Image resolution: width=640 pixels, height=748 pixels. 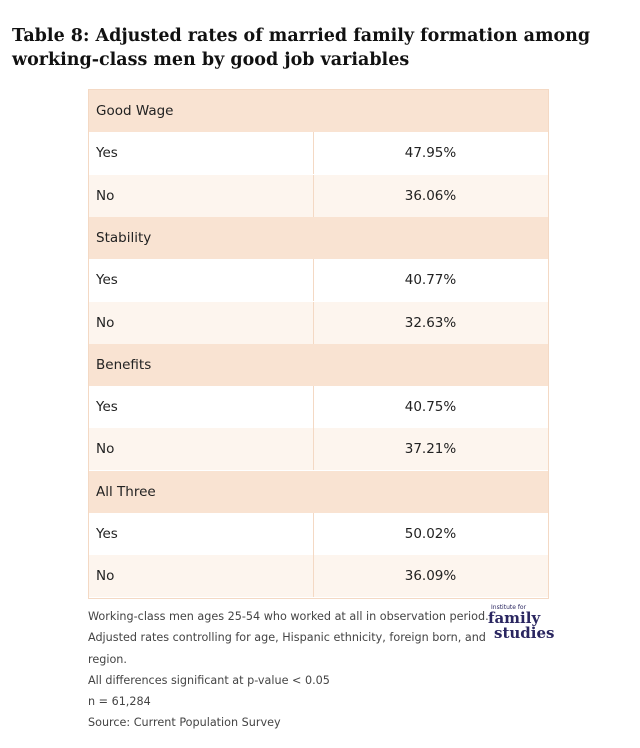 I want to click on data-row: Yes 40.75%, so click(x=318, y=407).